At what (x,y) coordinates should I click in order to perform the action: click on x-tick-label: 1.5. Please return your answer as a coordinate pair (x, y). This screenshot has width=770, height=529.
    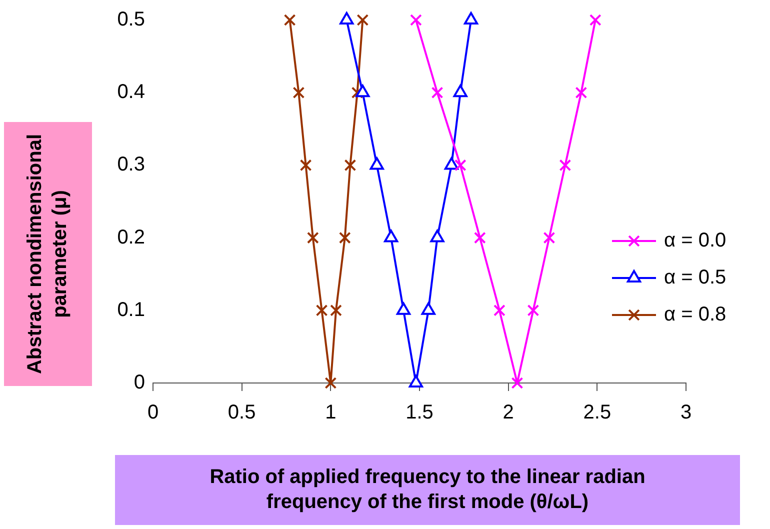
    Looking at the image, I should click on (420, 413).